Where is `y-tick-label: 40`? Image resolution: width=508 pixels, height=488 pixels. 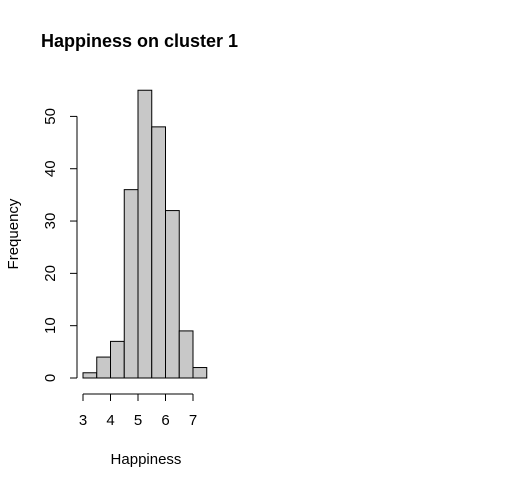 y-tick-label: 40 is located at coordinates (50, 168).